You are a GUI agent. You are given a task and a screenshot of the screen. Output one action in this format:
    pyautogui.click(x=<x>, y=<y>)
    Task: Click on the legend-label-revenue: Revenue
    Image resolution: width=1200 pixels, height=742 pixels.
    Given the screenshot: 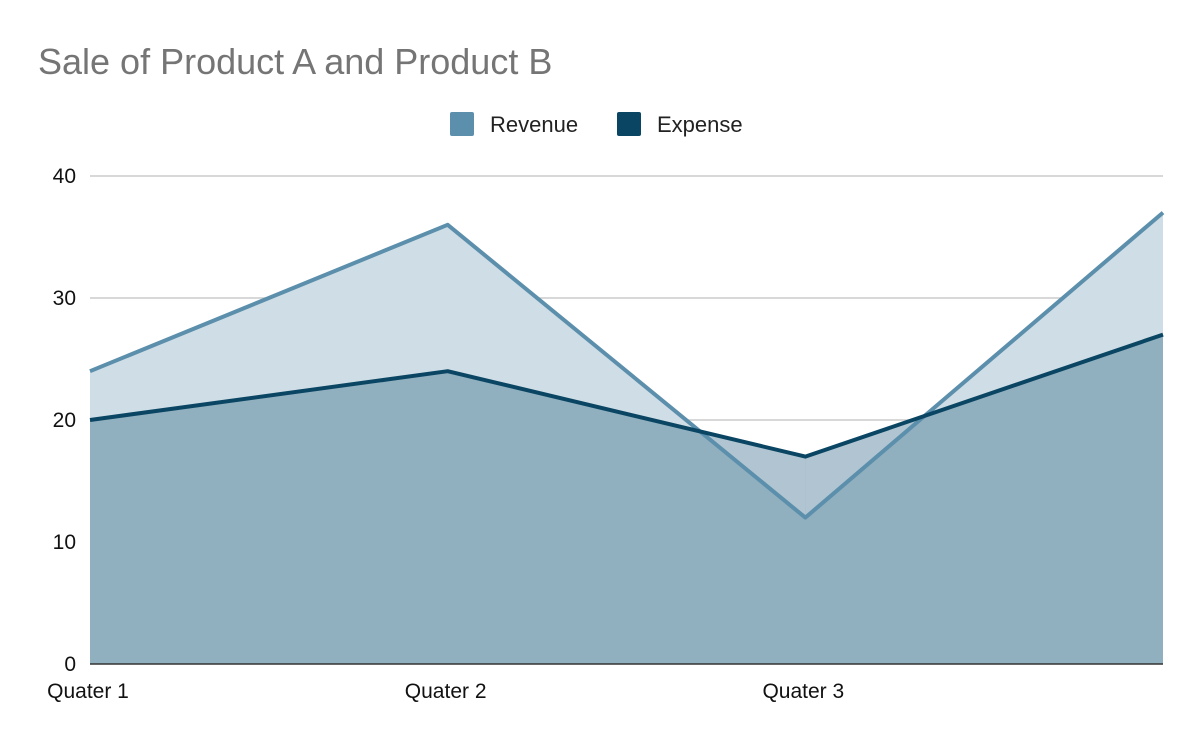 What is the action you would take?
    pyautogui.click(x=534, y=124)
    